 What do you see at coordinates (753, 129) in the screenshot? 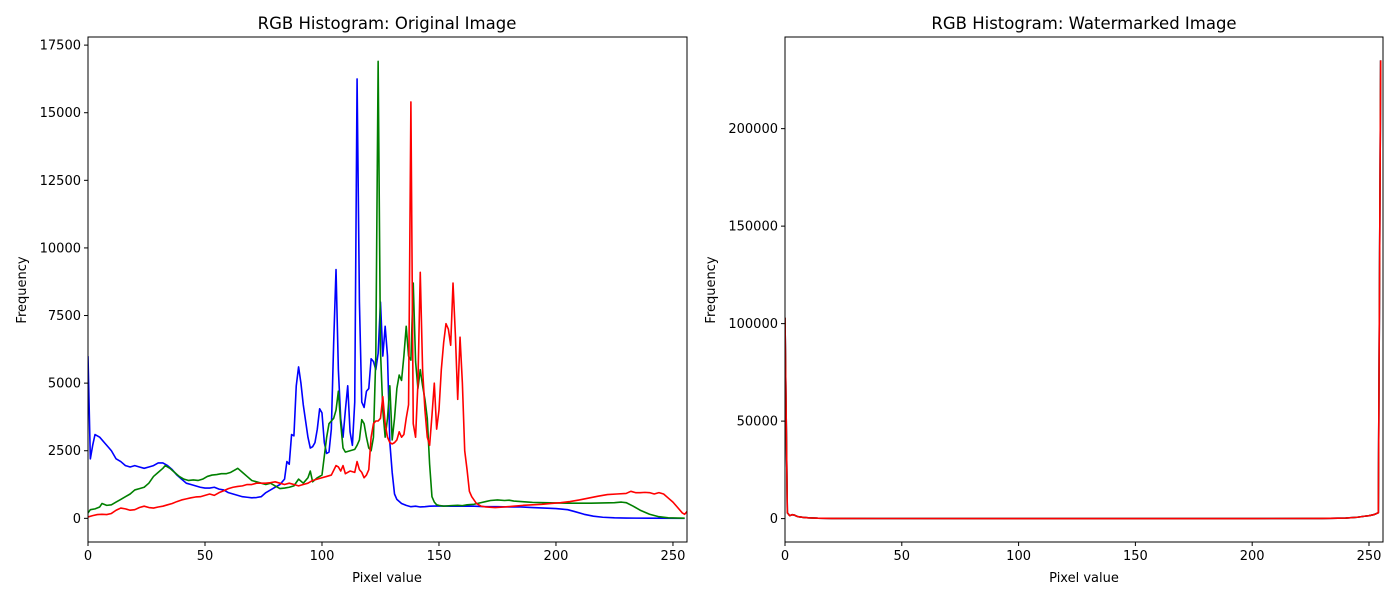
I see `y-tick-label: 200000` at bounding box center [753, 129].